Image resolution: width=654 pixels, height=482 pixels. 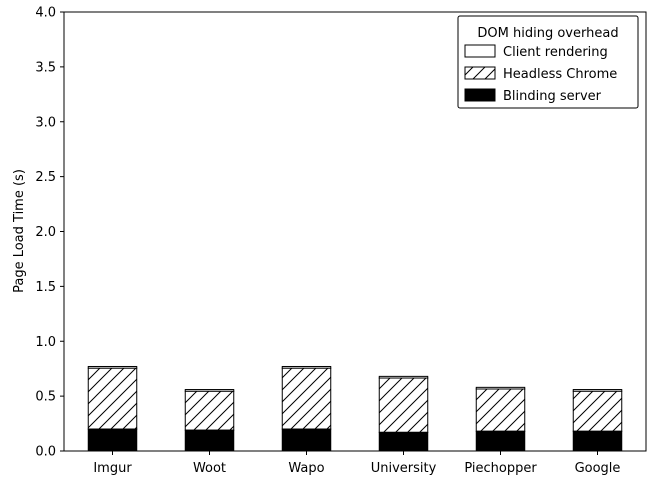 I want to click on y-tick-label: 1.5, so click(x=45, y=287).